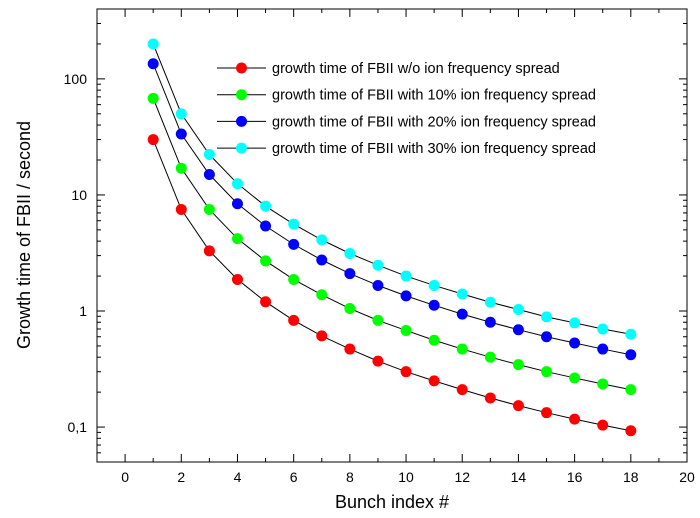  What do you see at coordinates (79, 195) in the screenshot?
I see `y-tick-label: 10` at bounding box center [79, 195].